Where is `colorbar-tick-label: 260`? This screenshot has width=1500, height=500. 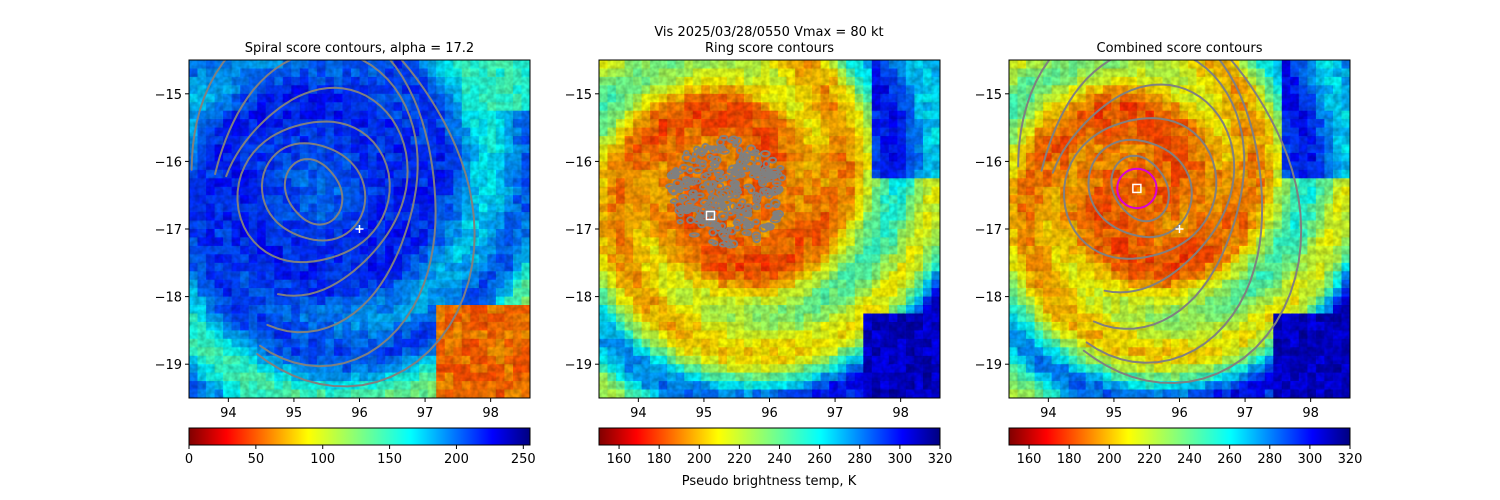
colorbar-tick-label: 260 is located at coordinates (1229, 459).